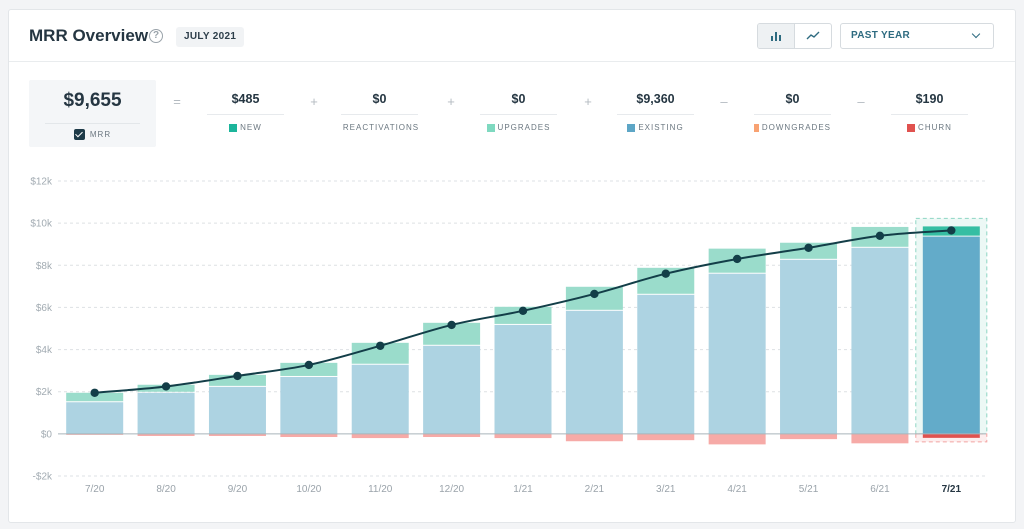  What do you see at coordinates (631, 127) in the screenshot?
I see `swatch-existing` at bounding box center [631, 127].